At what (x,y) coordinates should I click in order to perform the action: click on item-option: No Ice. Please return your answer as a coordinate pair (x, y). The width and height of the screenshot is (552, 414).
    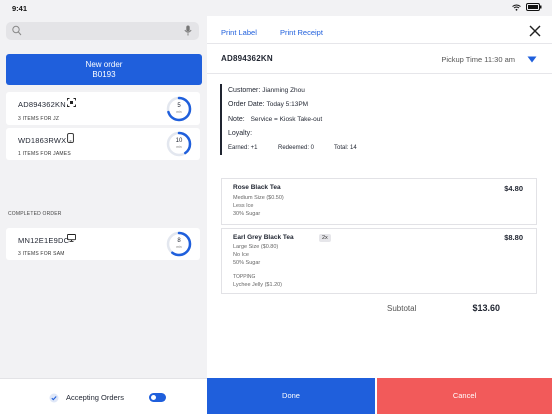
    Looking at the image, I should click on (241, 255).